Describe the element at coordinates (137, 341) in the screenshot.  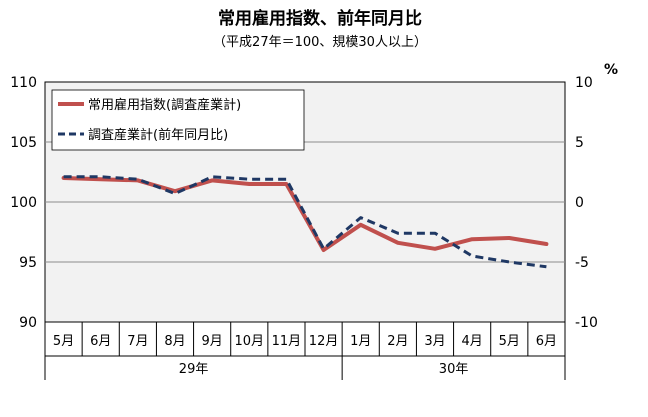
I see `category-label: 7月` at that location.